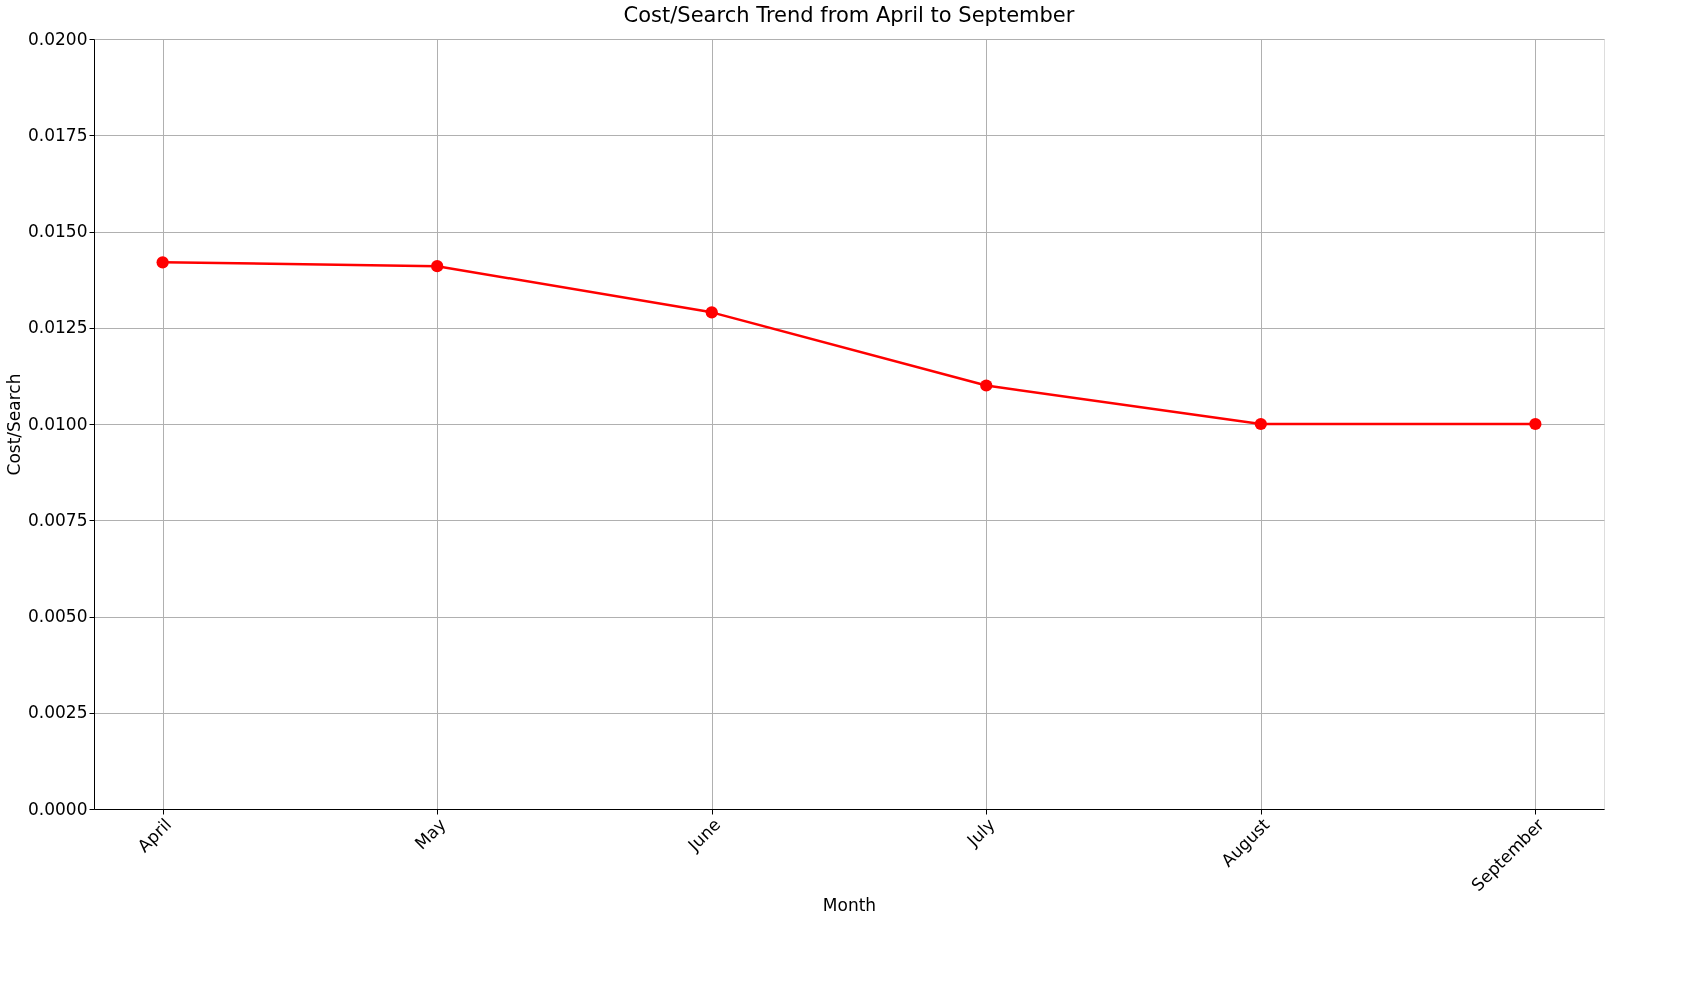 The height and width of the screenshot is (992, 1696). Describe the element at coordinates (849, 905) in the screenshot. I see `x-axis-title: Month` at that location.